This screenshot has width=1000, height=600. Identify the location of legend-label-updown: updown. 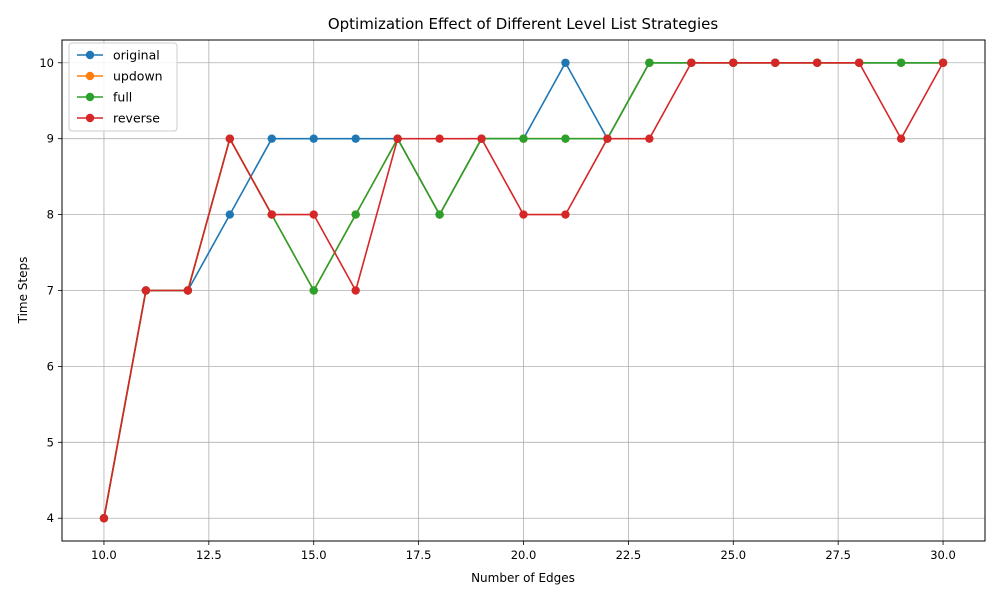
(138, 76).